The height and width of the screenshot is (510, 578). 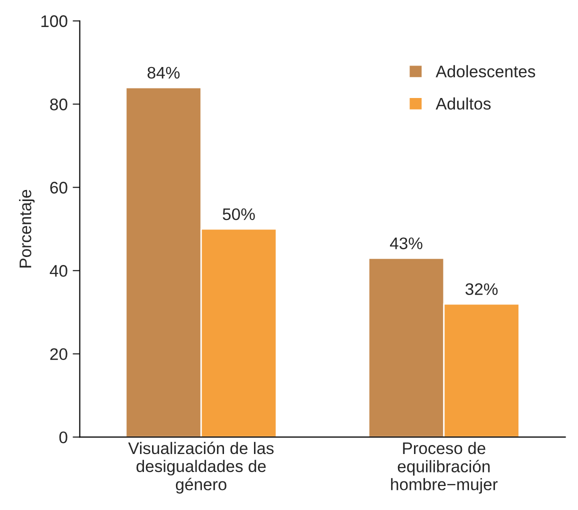 What do you see at coordinates (164, 72) in the screenshot?
I see `data-label: 84%` at bounding box center [164, 72].